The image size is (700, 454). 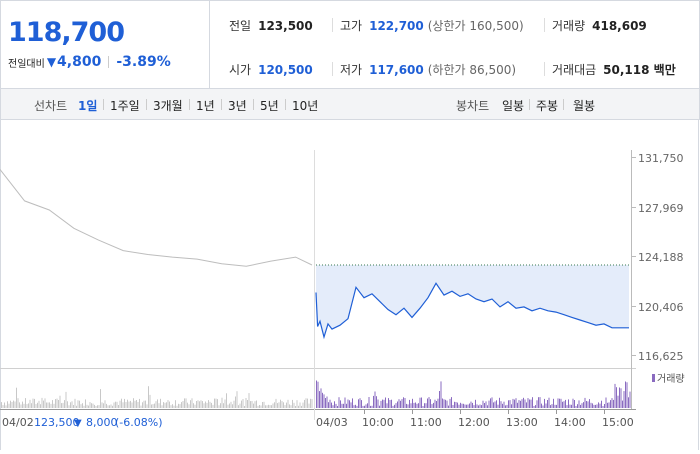 What do you see at coordinates (332, 422) in the screenshot?
I see `today-date-label: 04/03` at bounding box center [332, 422].